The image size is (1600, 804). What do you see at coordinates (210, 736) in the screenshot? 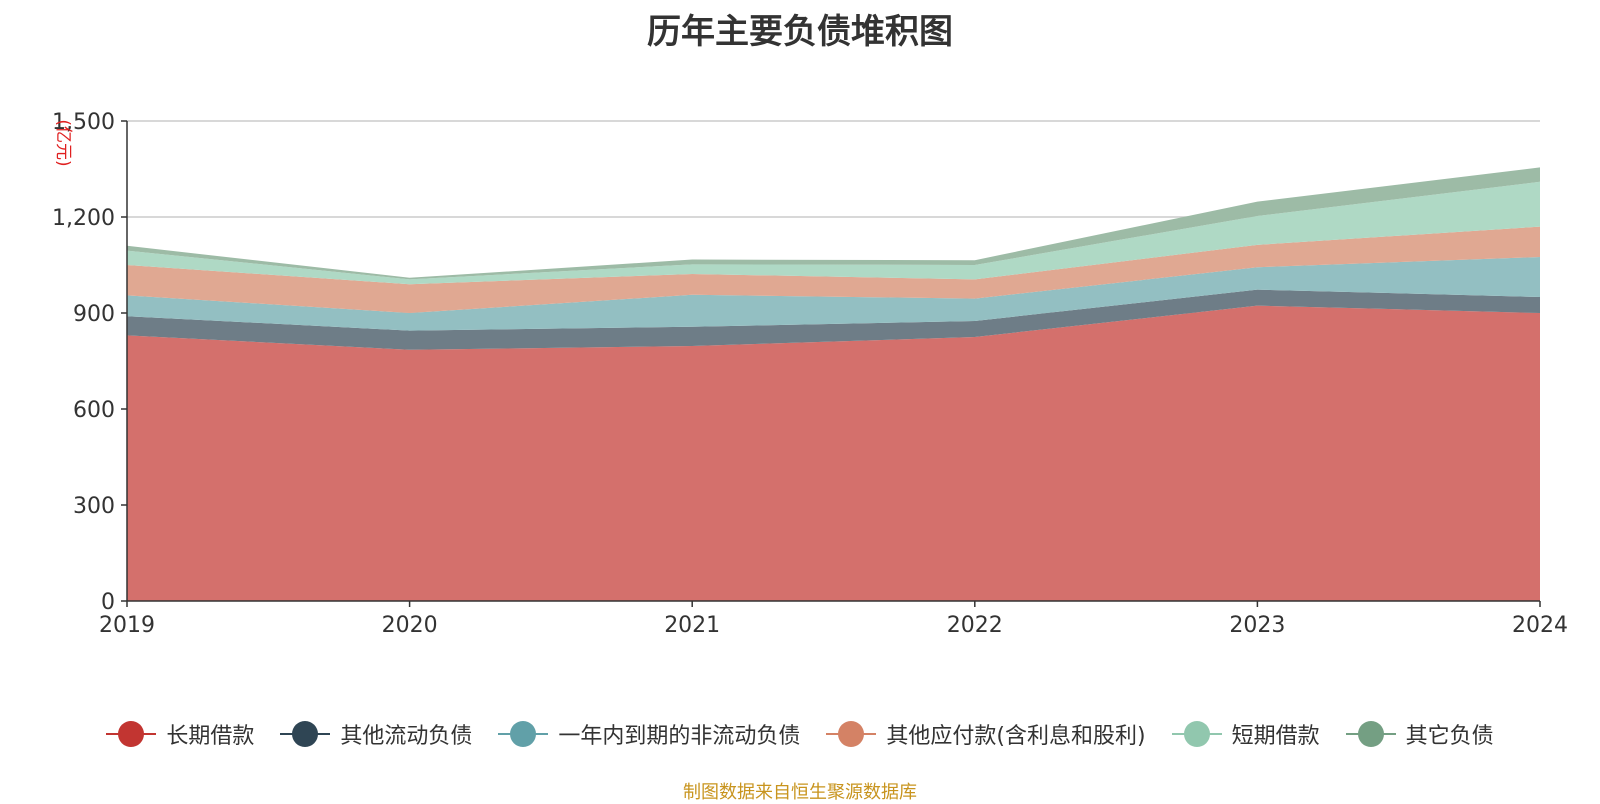
I see `legend-label: 长期借款` at bounding box center [210, 736].